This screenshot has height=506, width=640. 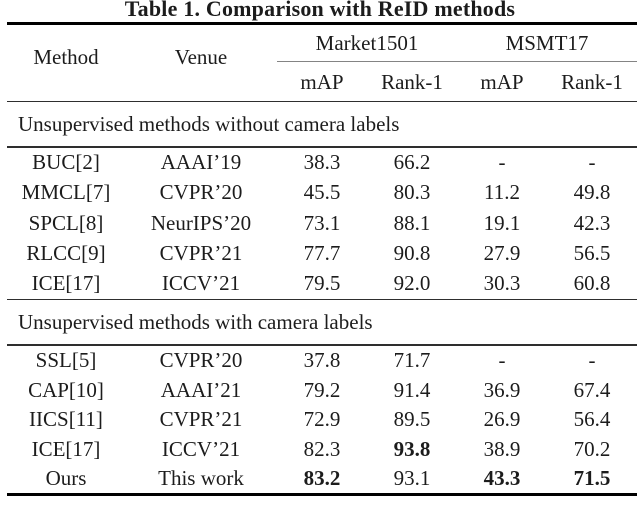 What do you see at coordinates (502, 192) in the screenshot?
I see `msmt-map-cell: 11.2` at bounding box center [502, 192].